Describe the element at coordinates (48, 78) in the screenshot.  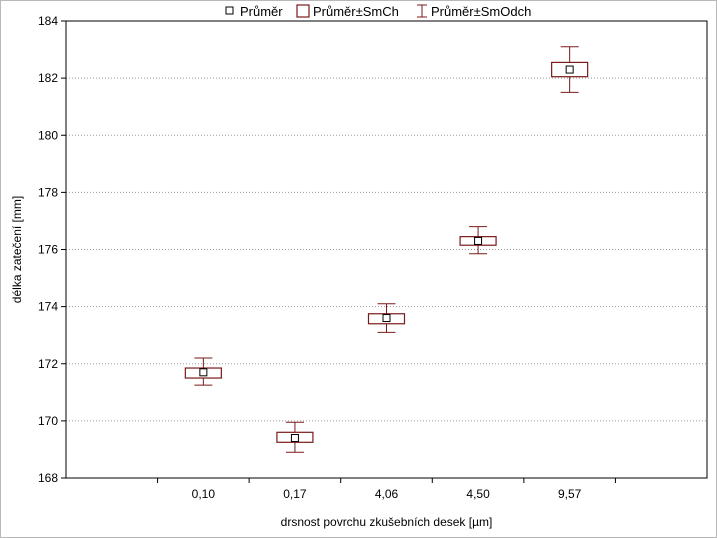
I see `y-tick-label: 182` at that location.